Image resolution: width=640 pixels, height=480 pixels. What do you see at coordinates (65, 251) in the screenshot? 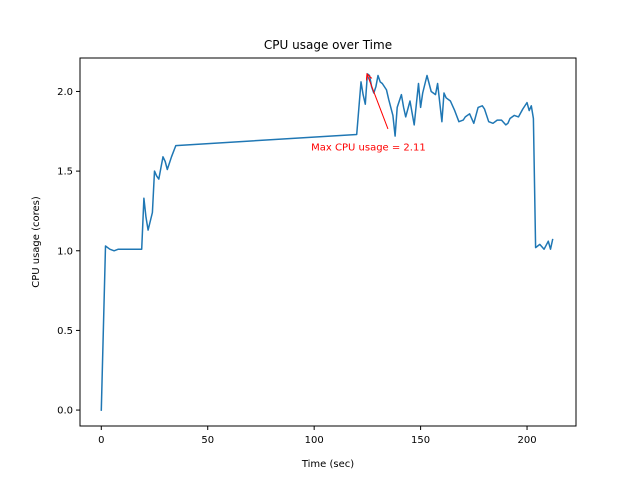
I see `y-tick-label-2: 1.0` at bounding box center [65, 251].